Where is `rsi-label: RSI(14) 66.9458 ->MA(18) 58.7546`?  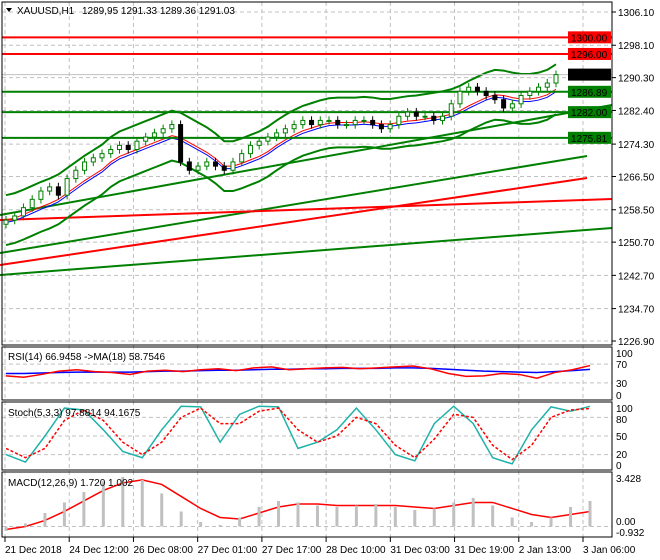 rsi-label: RSI(14) 66.9458 ->MA(18) 58.7546 is located at coordinates (86, 357).